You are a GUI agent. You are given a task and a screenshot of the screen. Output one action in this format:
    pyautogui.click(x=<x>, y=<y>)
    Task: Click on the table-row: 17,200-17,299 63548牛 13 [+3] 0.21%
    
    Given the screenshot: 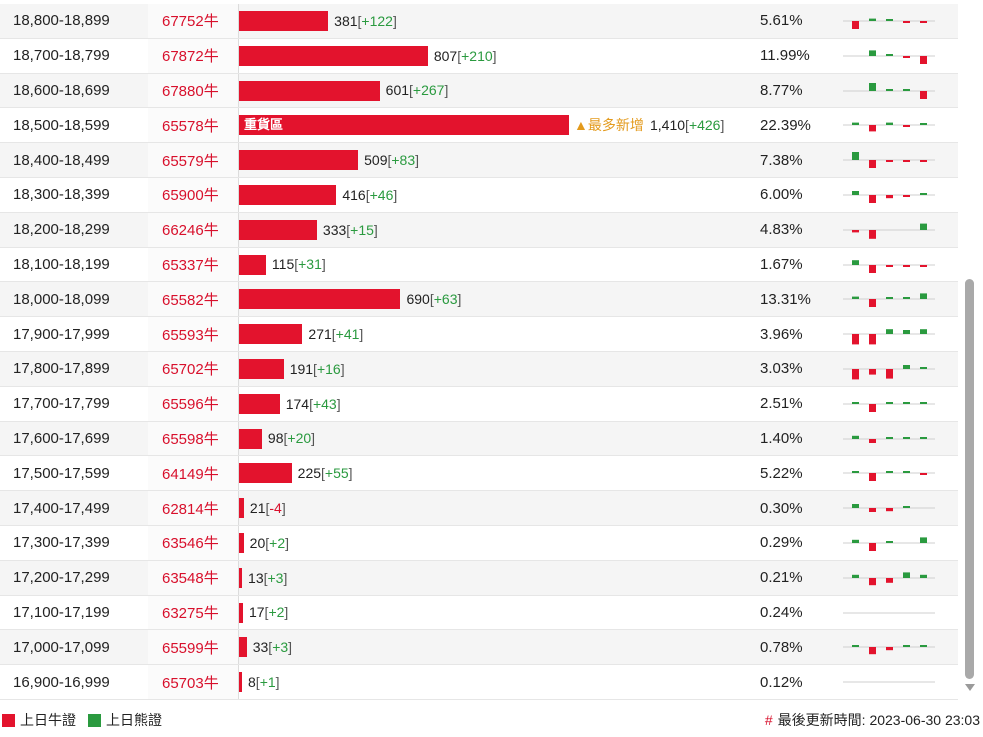 What is the action you would take?
    pyautogui.click(x=479, y=578)
    